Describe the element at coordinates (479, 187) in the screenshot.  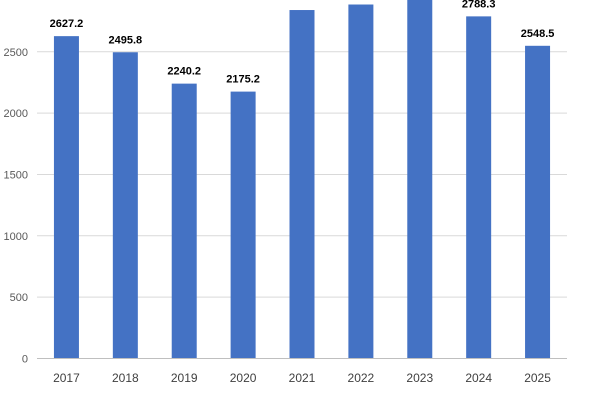
I see `bar-2024` at that location.